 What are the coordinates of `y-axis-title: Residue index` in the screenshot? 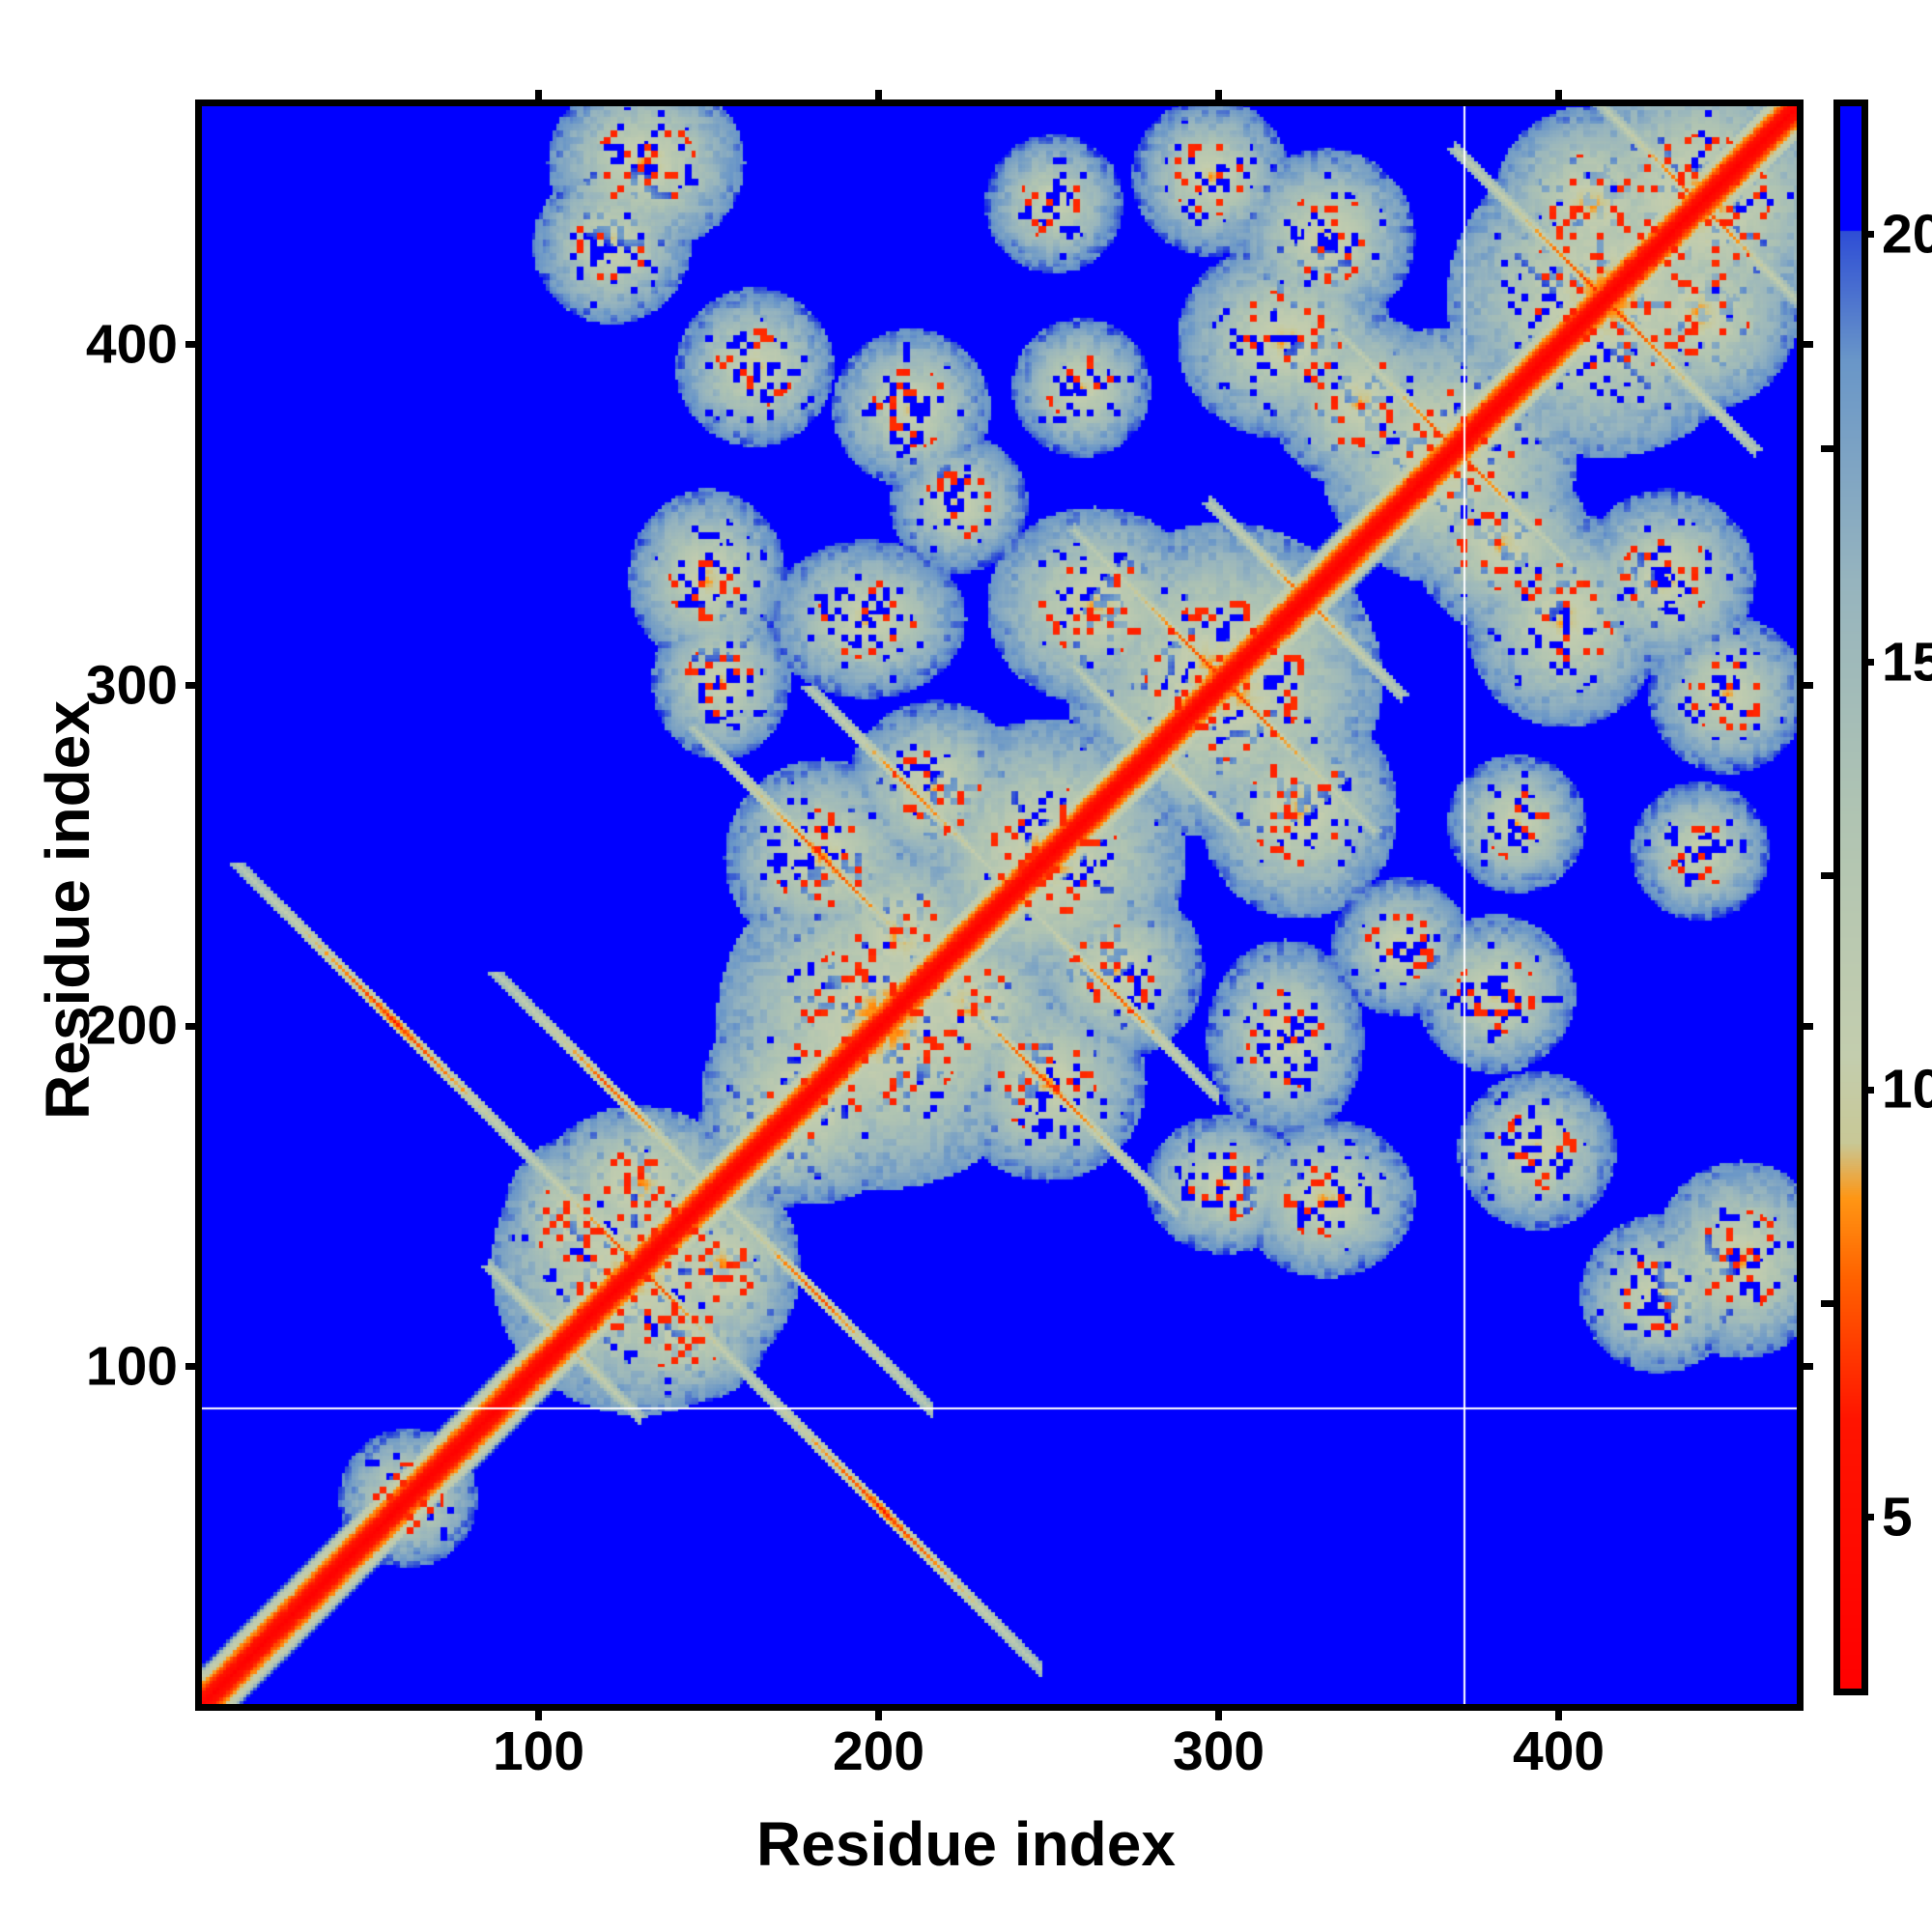 It's located at (67, 910).